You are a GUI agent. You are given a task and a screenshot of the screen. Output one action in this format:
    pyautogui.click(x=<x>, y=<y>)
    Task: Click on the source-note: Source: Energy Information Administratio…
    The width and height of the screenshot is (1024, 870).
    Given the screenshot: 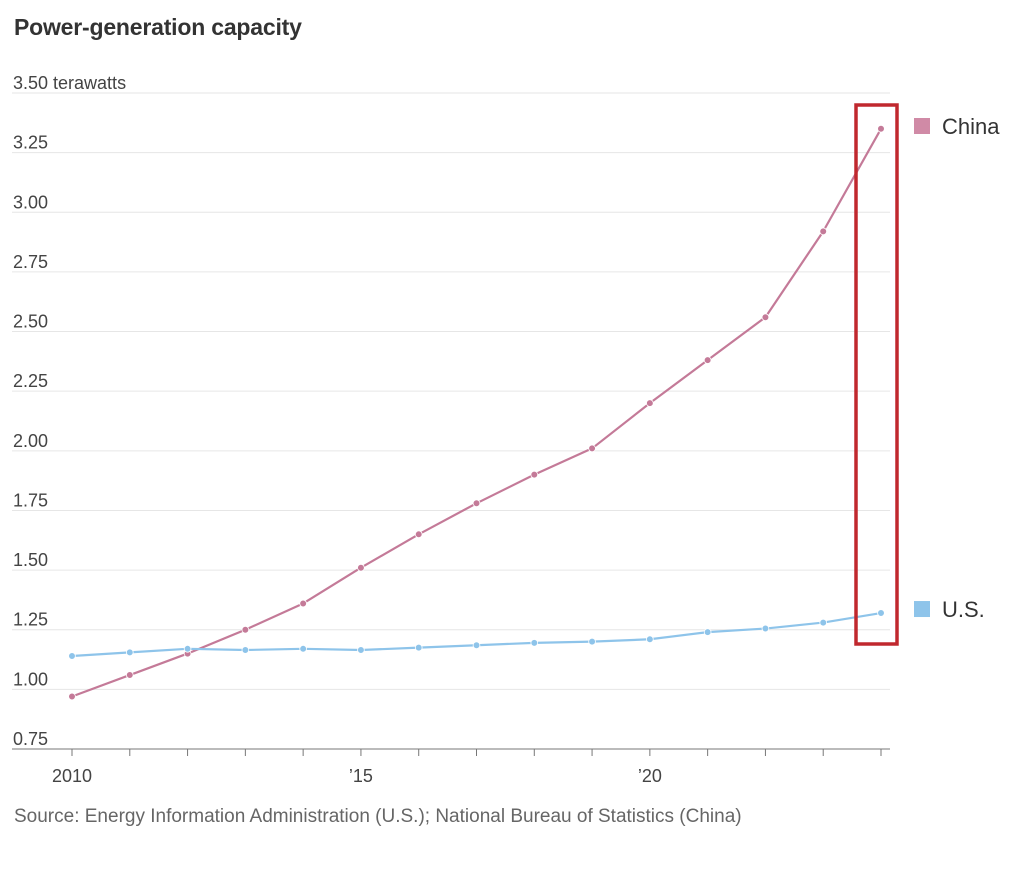 What is the action you would take?
    pyautogui.click(x=378, y=816)
    